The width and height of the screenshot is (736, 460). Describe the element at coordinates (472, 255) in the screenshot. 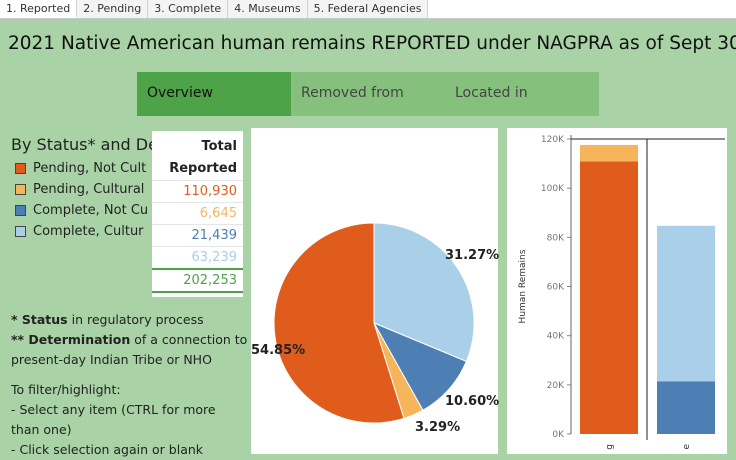

I see `pie-label-complete-cultural: 31.27%` at that location.